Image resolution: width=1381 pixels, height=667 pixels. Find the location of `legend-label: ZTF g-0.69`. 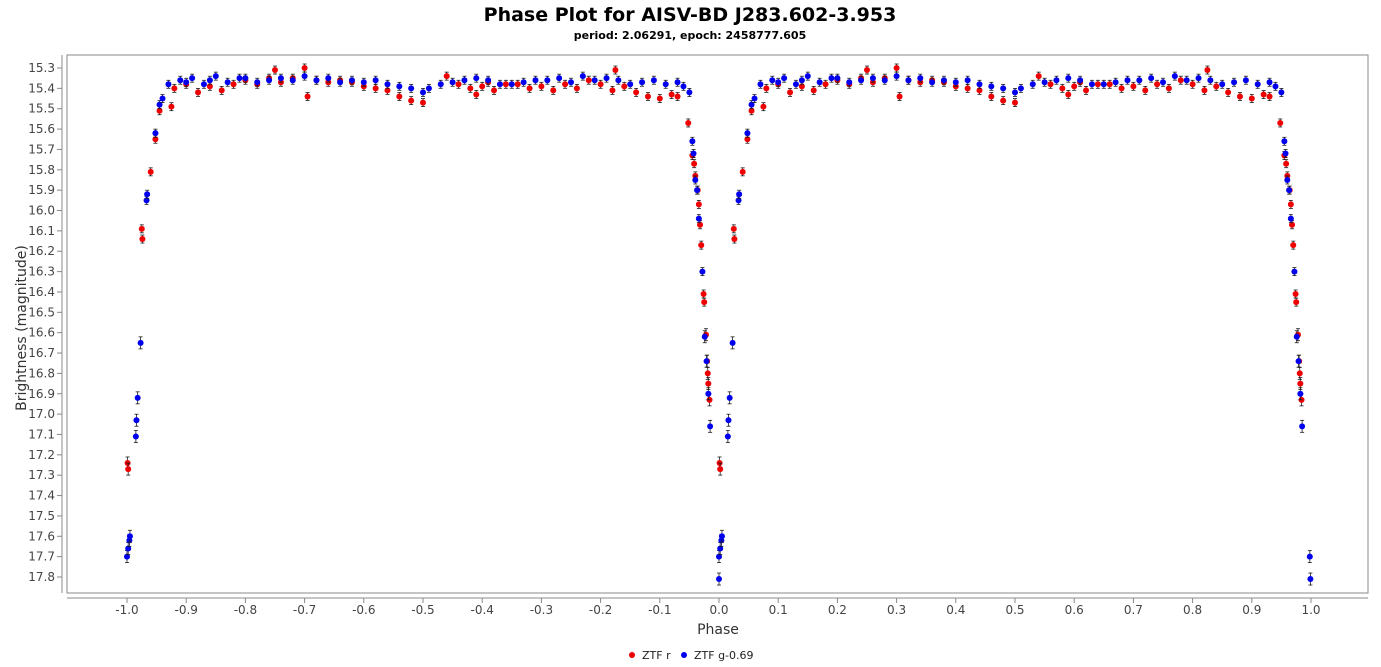

legend-label: ZTF g-0.69 is located at coordinates (724, 655).